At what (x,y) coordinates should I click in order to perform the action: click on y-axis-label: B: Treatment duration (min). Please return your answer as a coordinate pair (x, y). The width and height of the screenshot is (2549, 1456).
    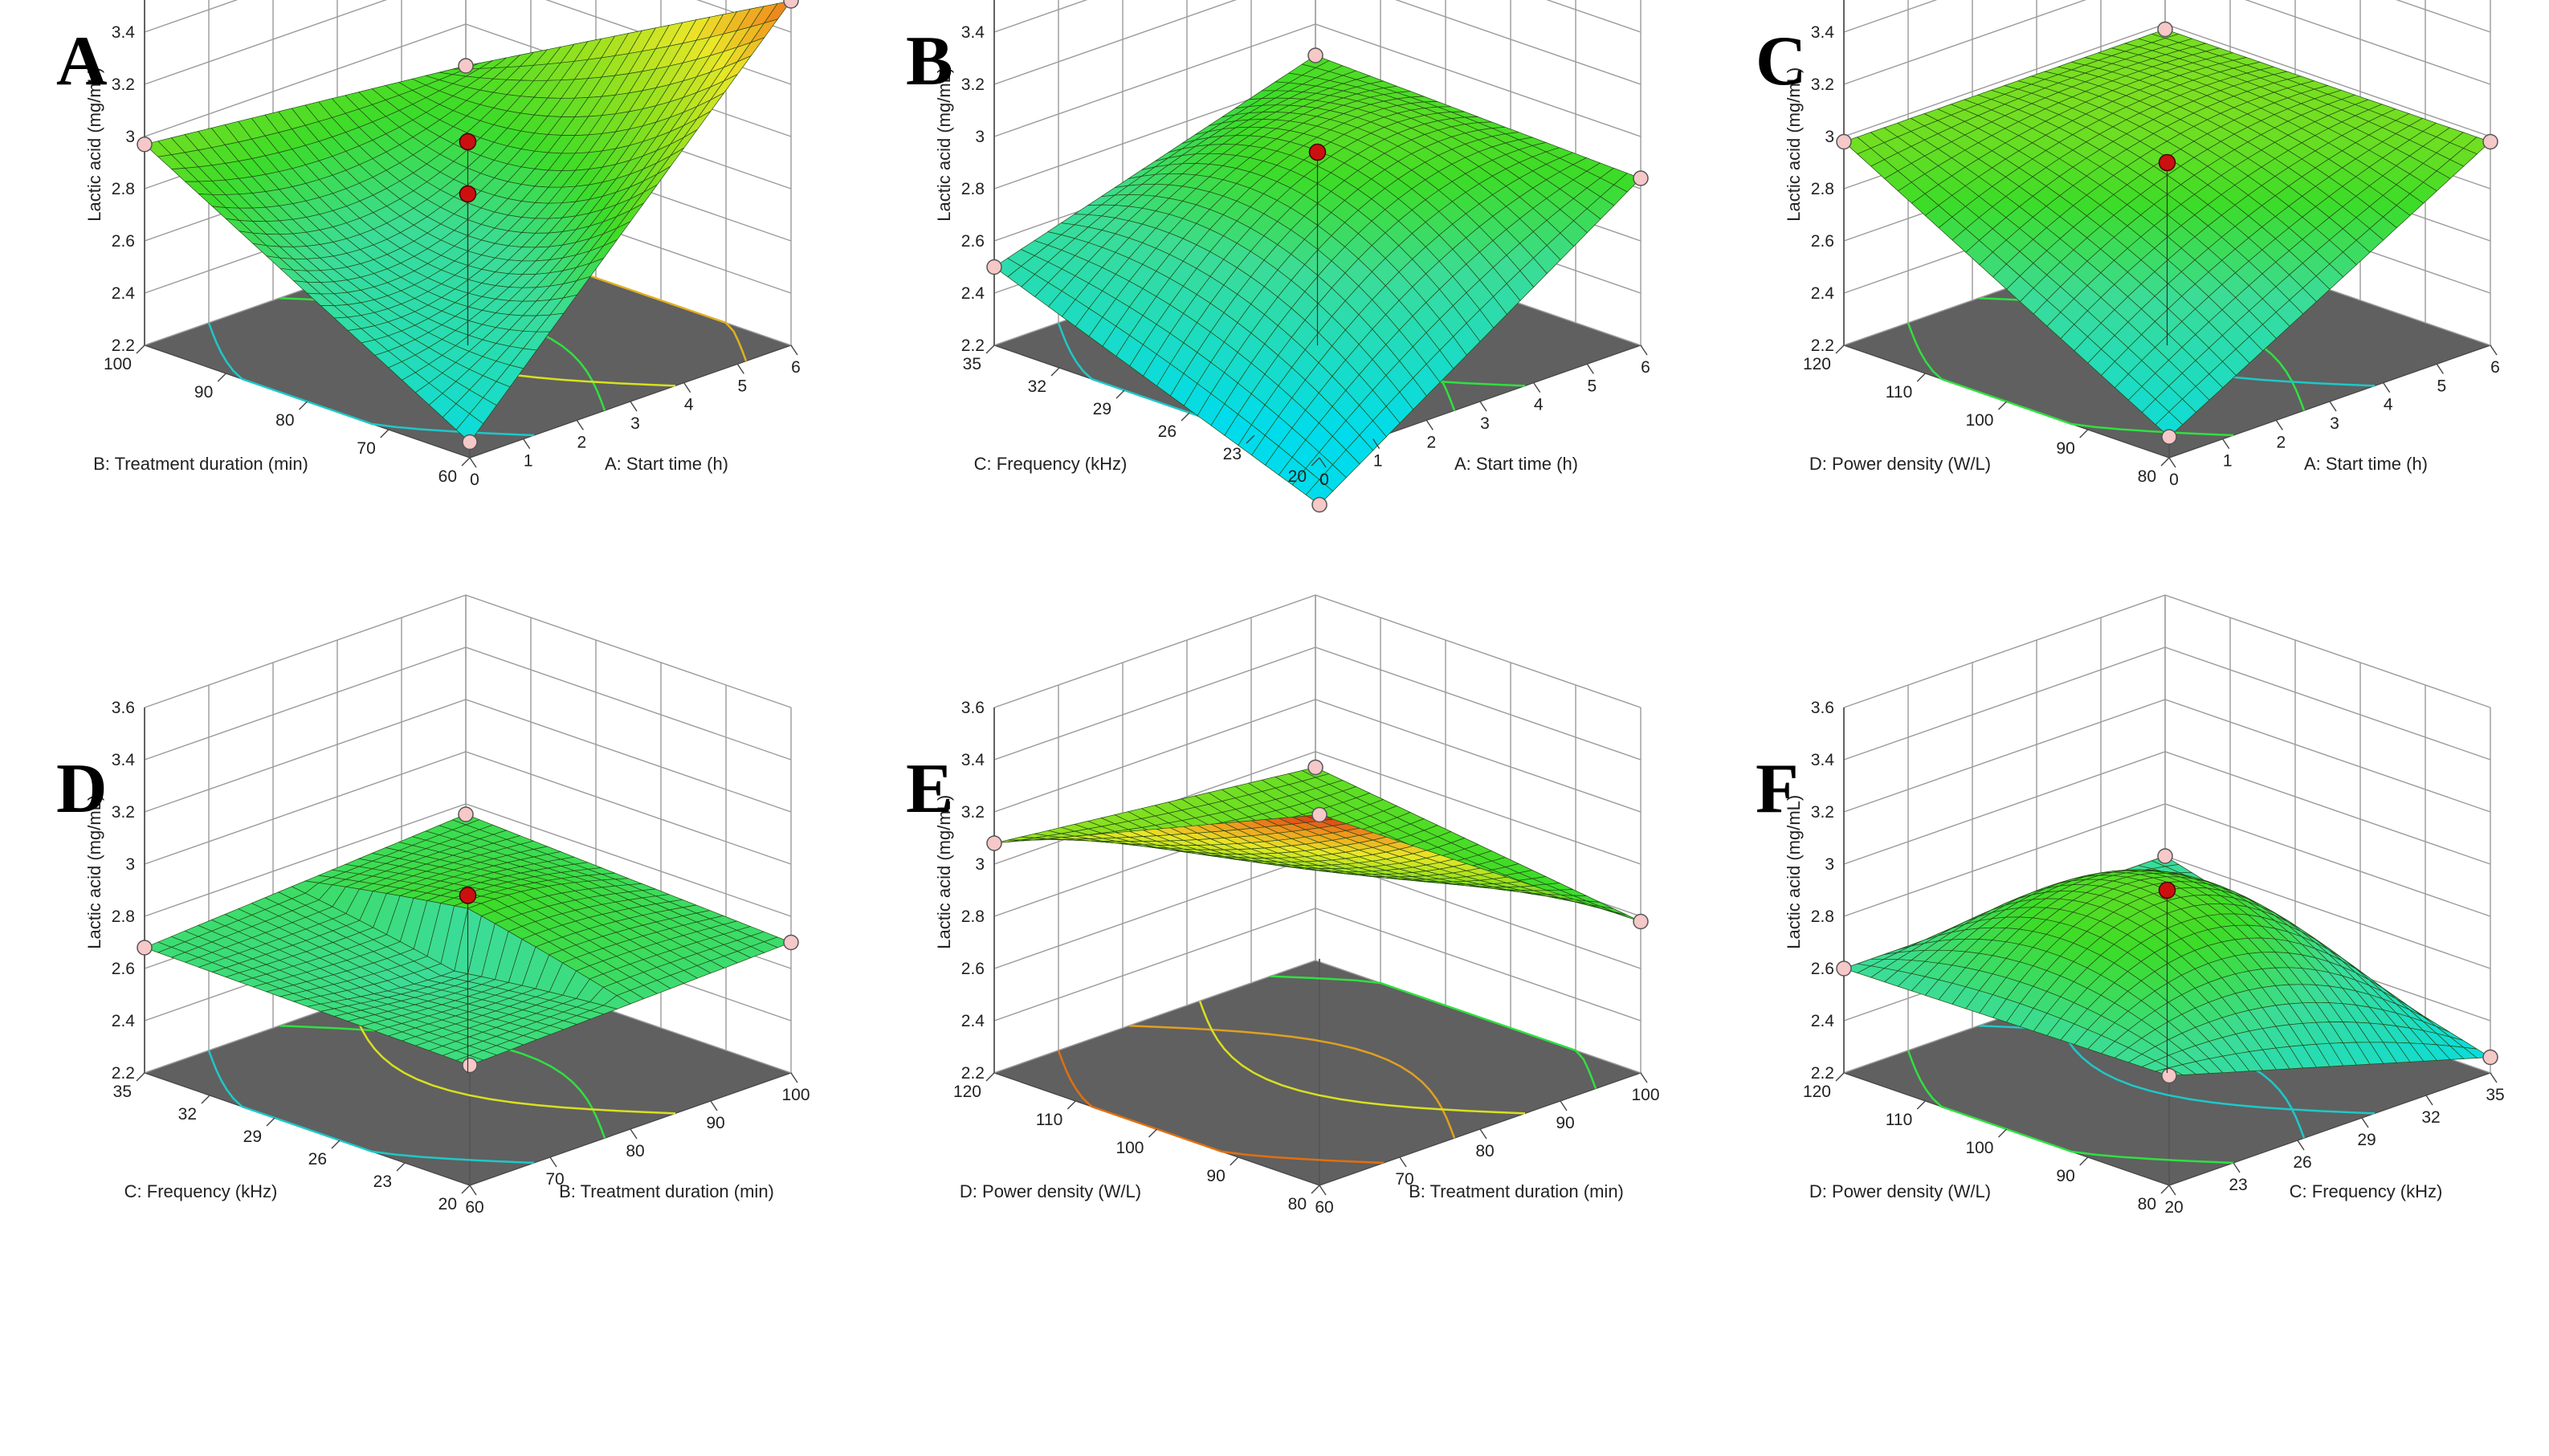
    Looking at the image, I should click on (200, 464).